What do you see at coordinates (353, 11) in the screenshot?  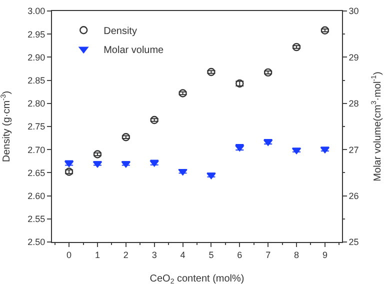 I see `y2-tick-label: 30` at bounding box center [353, 11].